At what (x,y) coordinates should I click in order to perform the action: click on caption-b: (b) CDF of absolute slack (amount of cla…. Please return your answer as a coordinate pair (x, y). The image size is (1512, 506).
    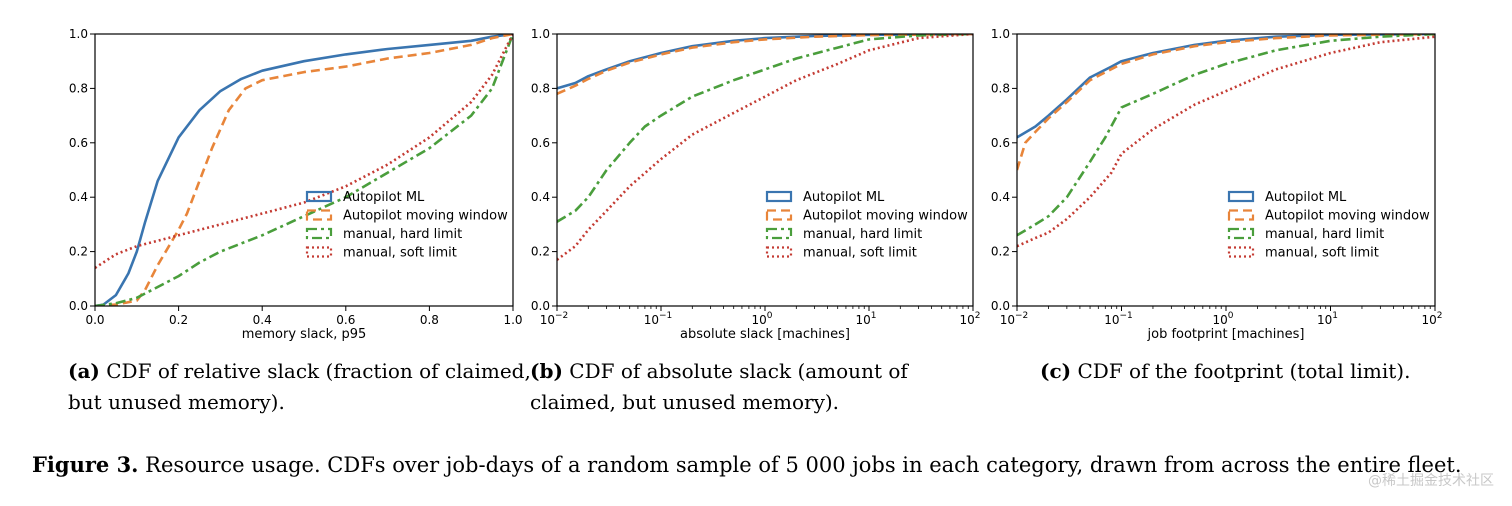
    Looking at the image, I should click on (765, 387).